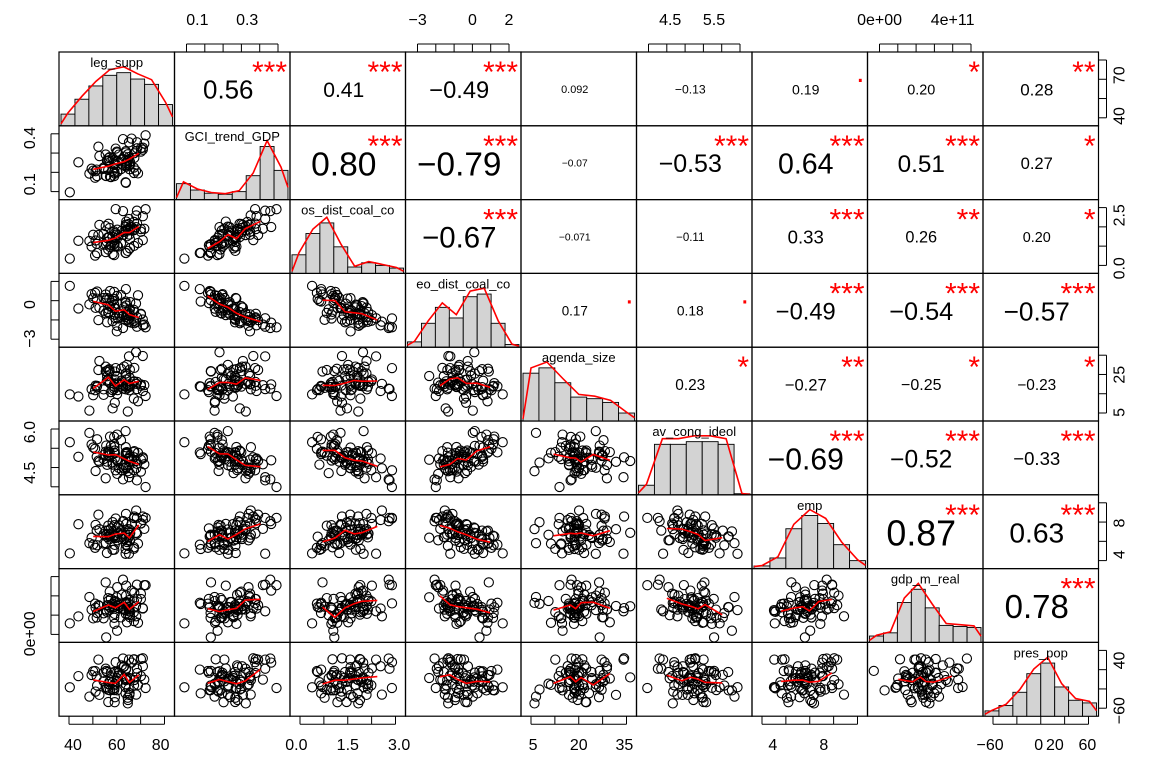 This screenshot has height=770, width=1156. What do you see at coordinates (343, 90) in the screenshot?
I see `correlation-value: 0.41` at bounding box center [343, 90].